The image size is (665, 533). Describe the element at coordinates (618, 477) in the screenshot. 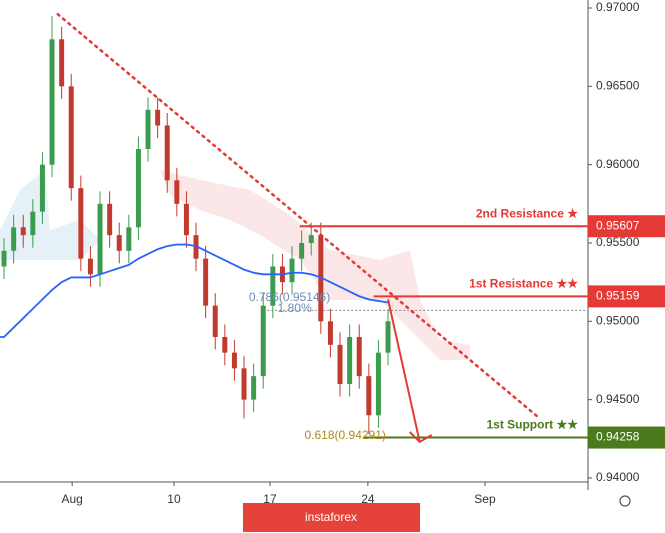

I see `y-tick-label: 0.94000` at that location.